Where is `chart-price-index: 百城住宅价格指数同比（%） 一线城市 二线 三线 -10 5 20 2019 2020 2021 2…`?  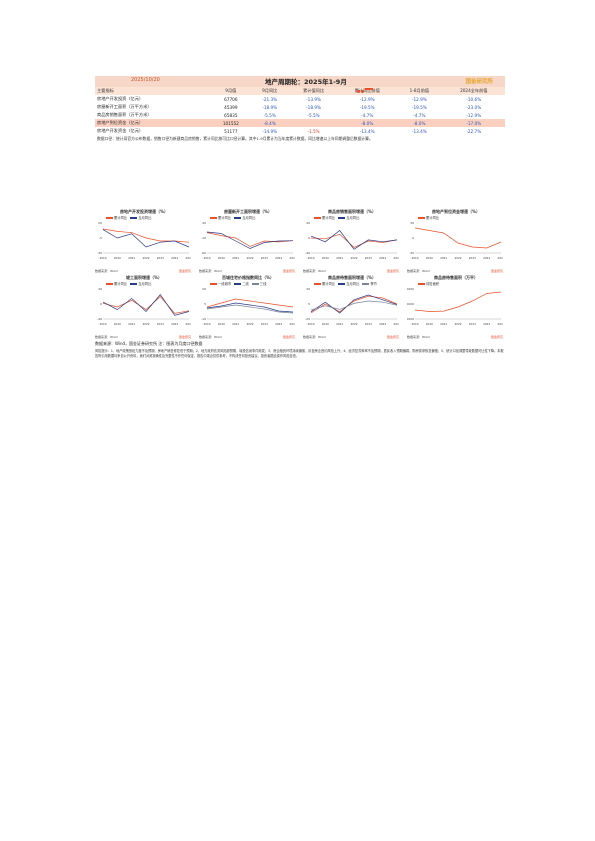
chart-price-index: 百城住宅价格指数同比（%） 一线城市 二线 三线 -10 5 20 2019 2020 2021 2… is located at coordinates (248, 307).